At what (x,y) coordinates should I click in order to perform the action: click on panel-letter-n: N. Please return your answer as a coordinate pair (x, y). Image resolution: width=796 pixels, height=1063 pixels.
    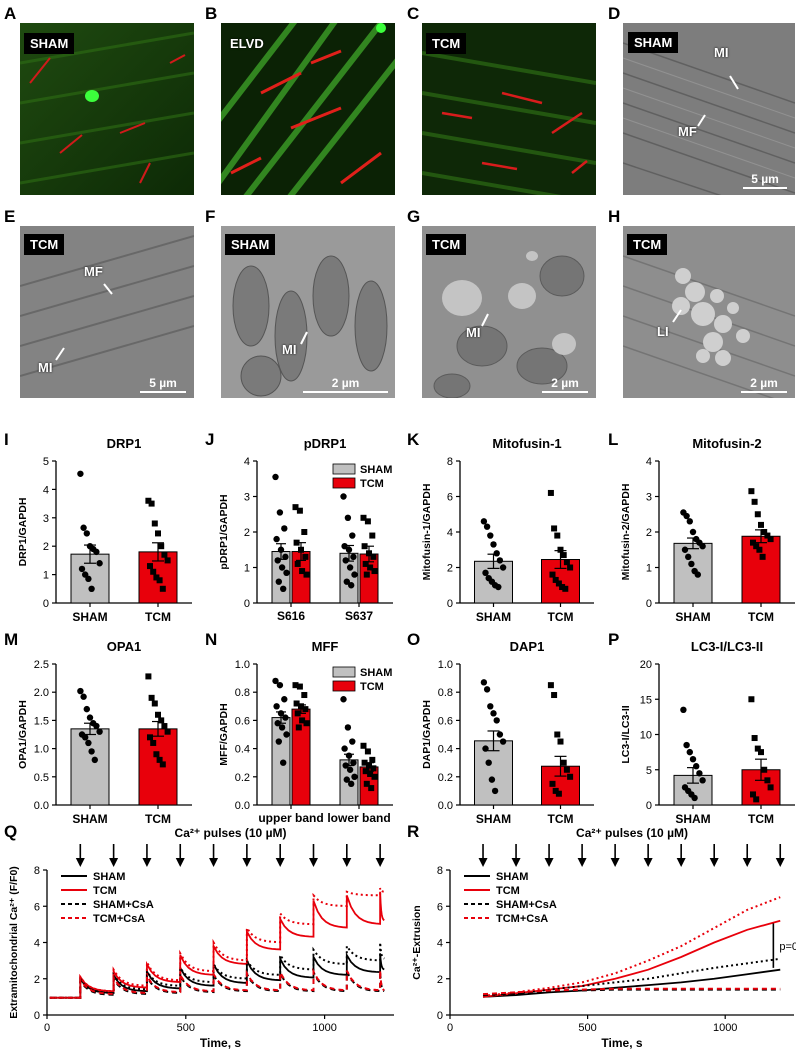
    Looking at the image, I should click on (211, 639).